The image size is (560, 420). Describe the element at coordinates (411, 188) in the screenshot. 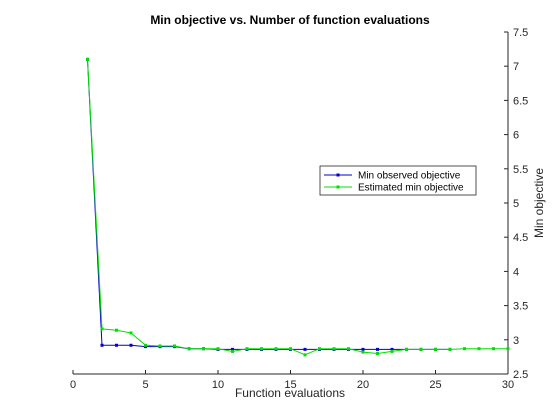

I see `legend-label: Estimated min objective` at that location.